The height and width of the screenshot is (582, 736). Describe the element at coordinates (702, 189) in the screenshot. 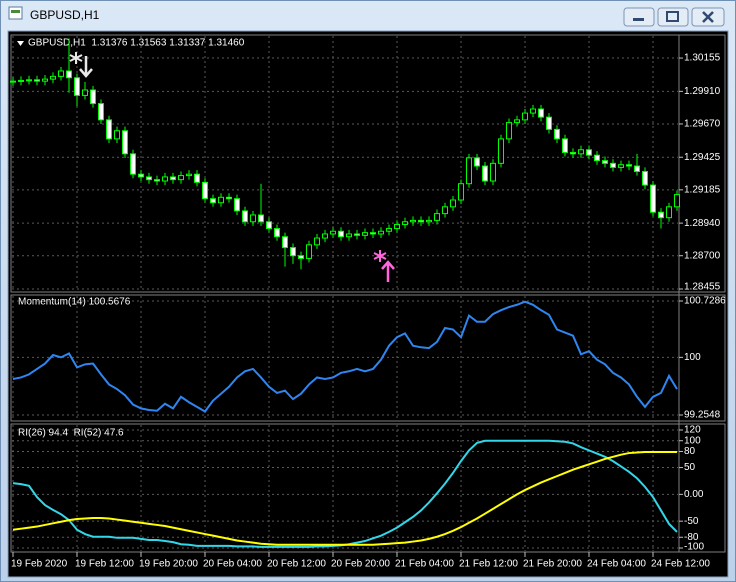

I see `y-tick-label: 1.29185` at that location.